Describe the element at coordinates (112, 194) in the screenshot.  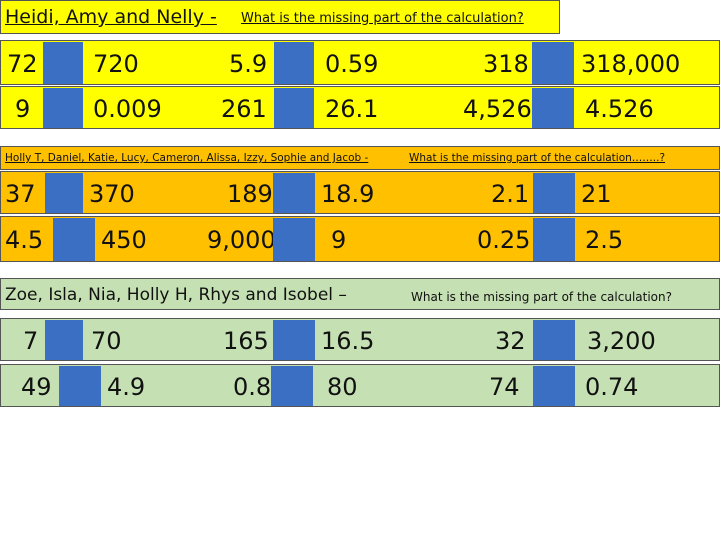
I see `result: 370` at that location.